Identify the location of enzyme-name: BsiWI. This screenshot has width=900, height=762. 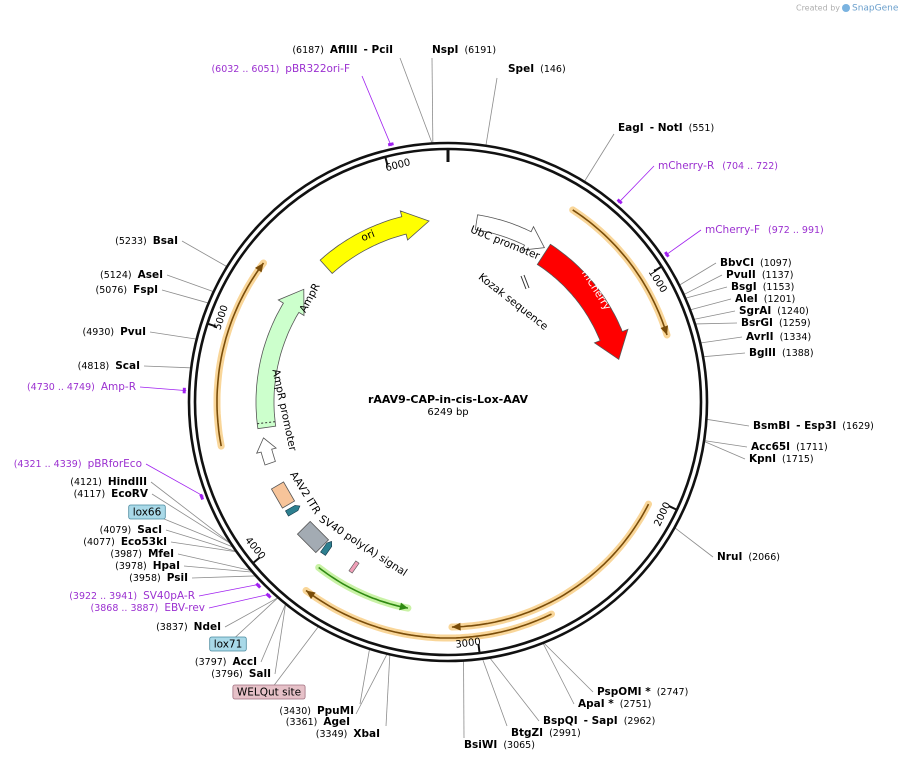
(480, 745).